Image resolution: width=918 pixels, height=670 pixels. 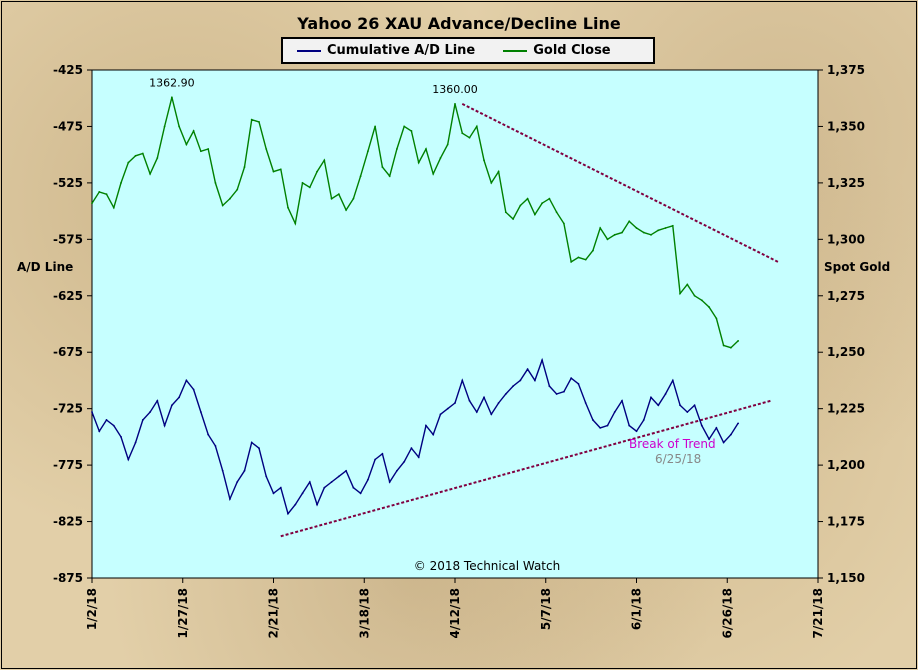 I want to click on y-left-tick-label: -575, so click(x=68, y=239).